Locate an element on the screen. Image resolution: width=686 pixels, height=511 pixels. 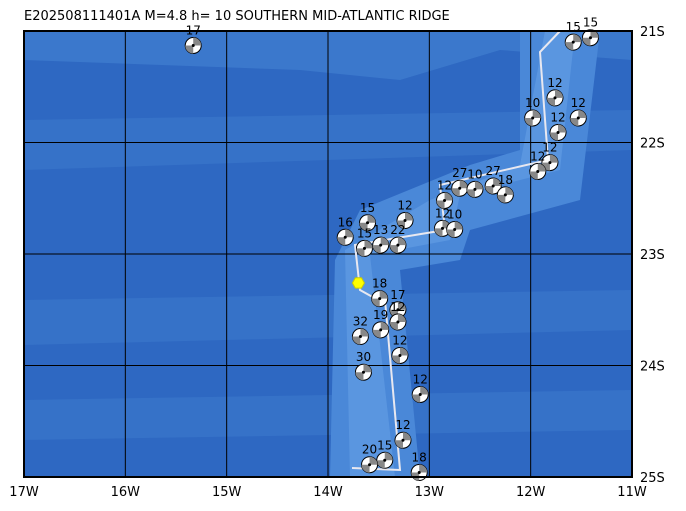
focal-mechanism: 13 is located at coordinates (381, 238).